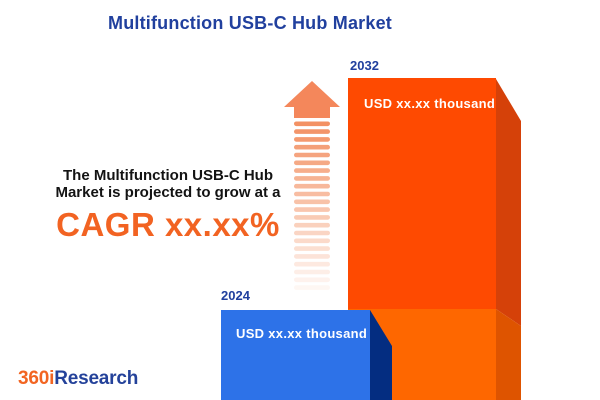  What do you see at coordinates (381, 355) in the screenshot?
I see `bar-2024-side` at bounding box center [381, 355].